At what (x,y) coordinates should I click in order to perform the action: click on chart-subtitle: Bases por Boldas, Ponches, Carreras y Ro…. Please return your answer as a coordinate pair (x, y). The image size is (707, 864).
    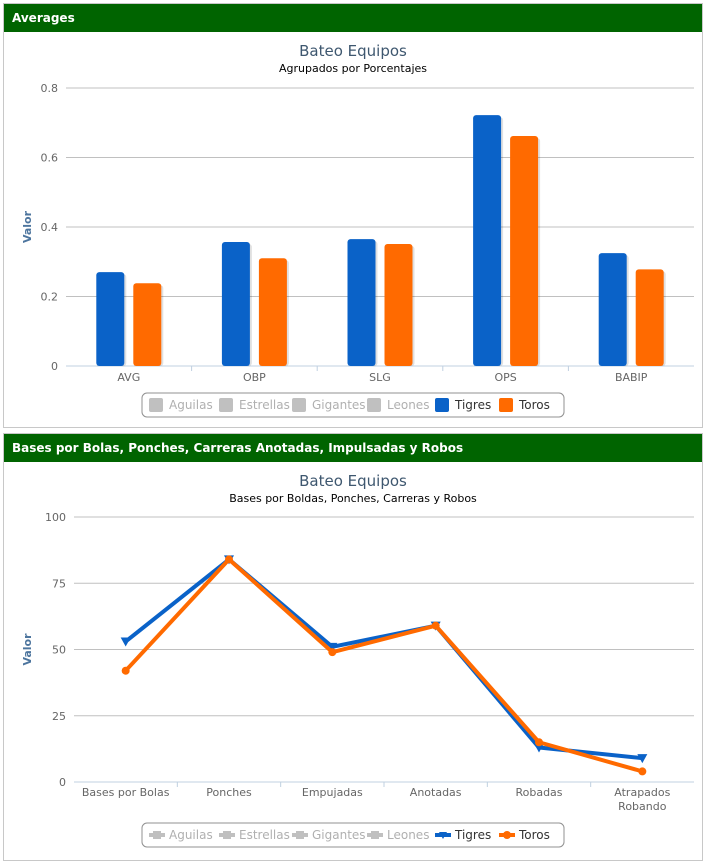
    Looking at the image, I should click on (353, 498).